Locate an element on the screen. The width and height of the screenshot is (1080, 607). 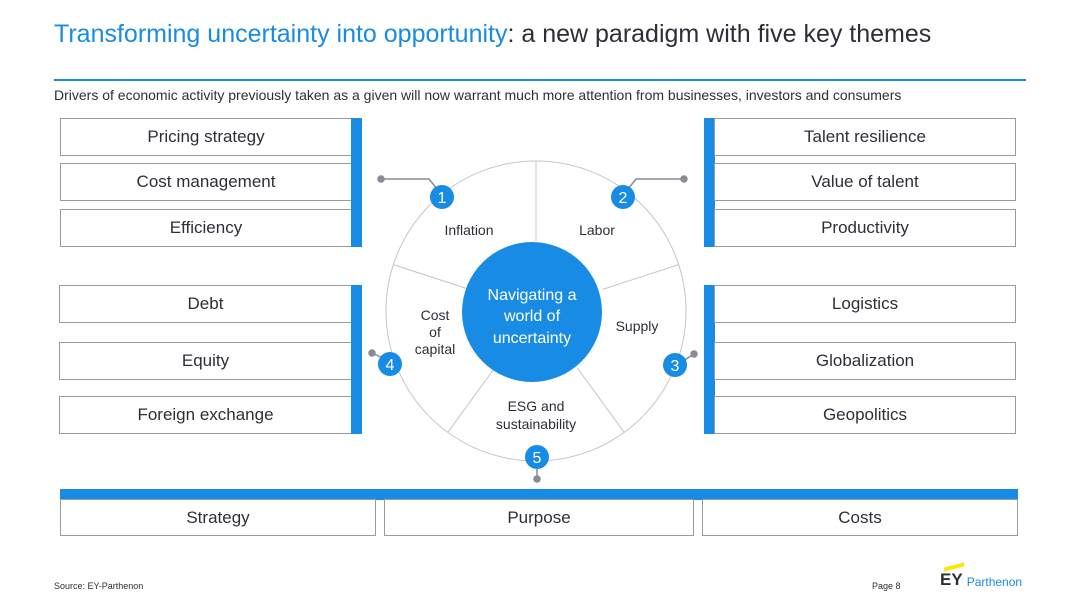
badge-2-number: 2 is located at coordinates (623, 198).